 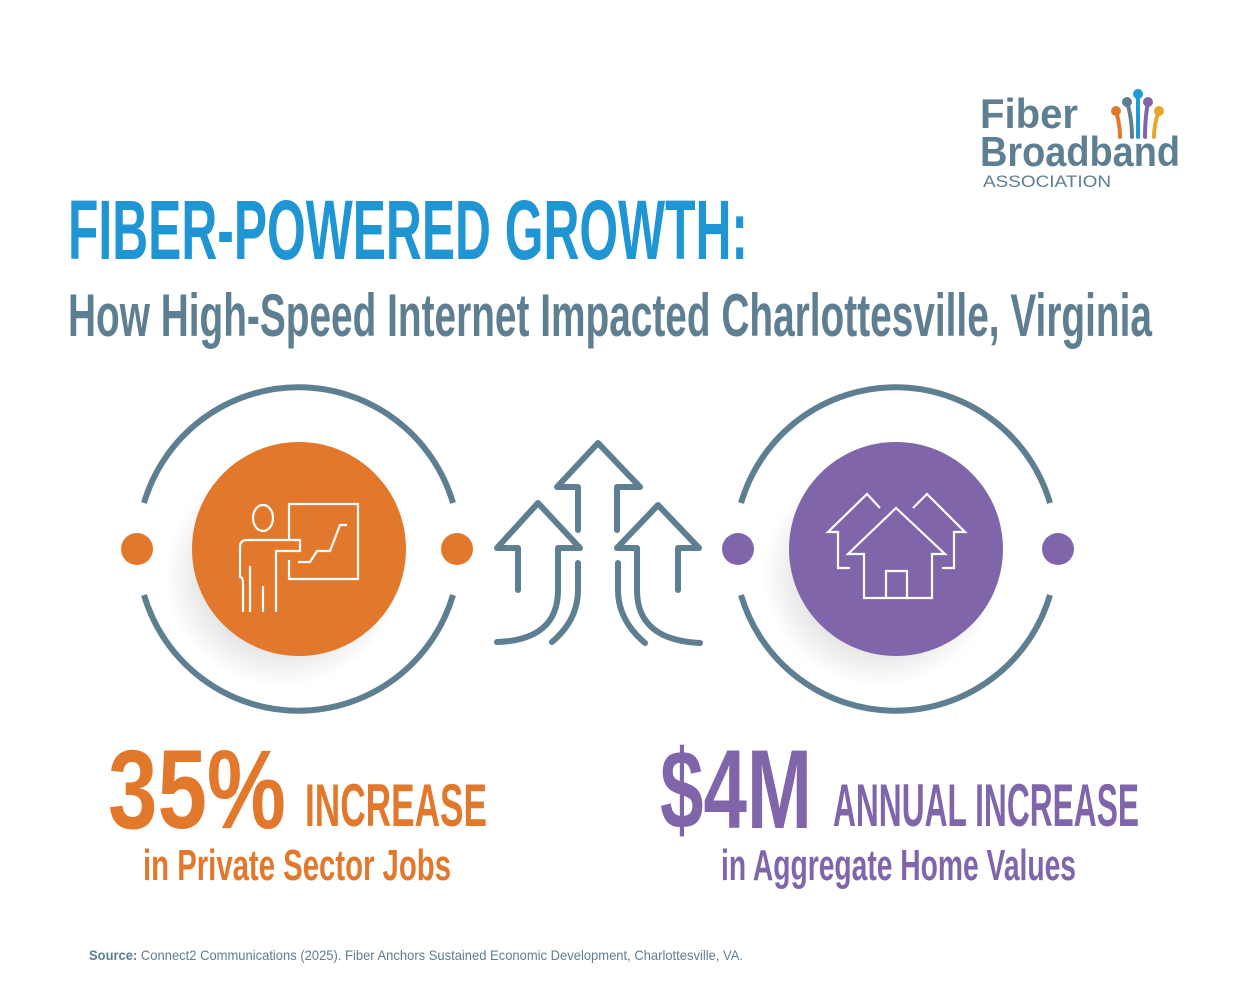 What do you see at coordinates (297, 808) in the screenshot?
I see `jobs-stat: 35% INCREASE in Private Sector Jobs` at bounding box center [297, 808].